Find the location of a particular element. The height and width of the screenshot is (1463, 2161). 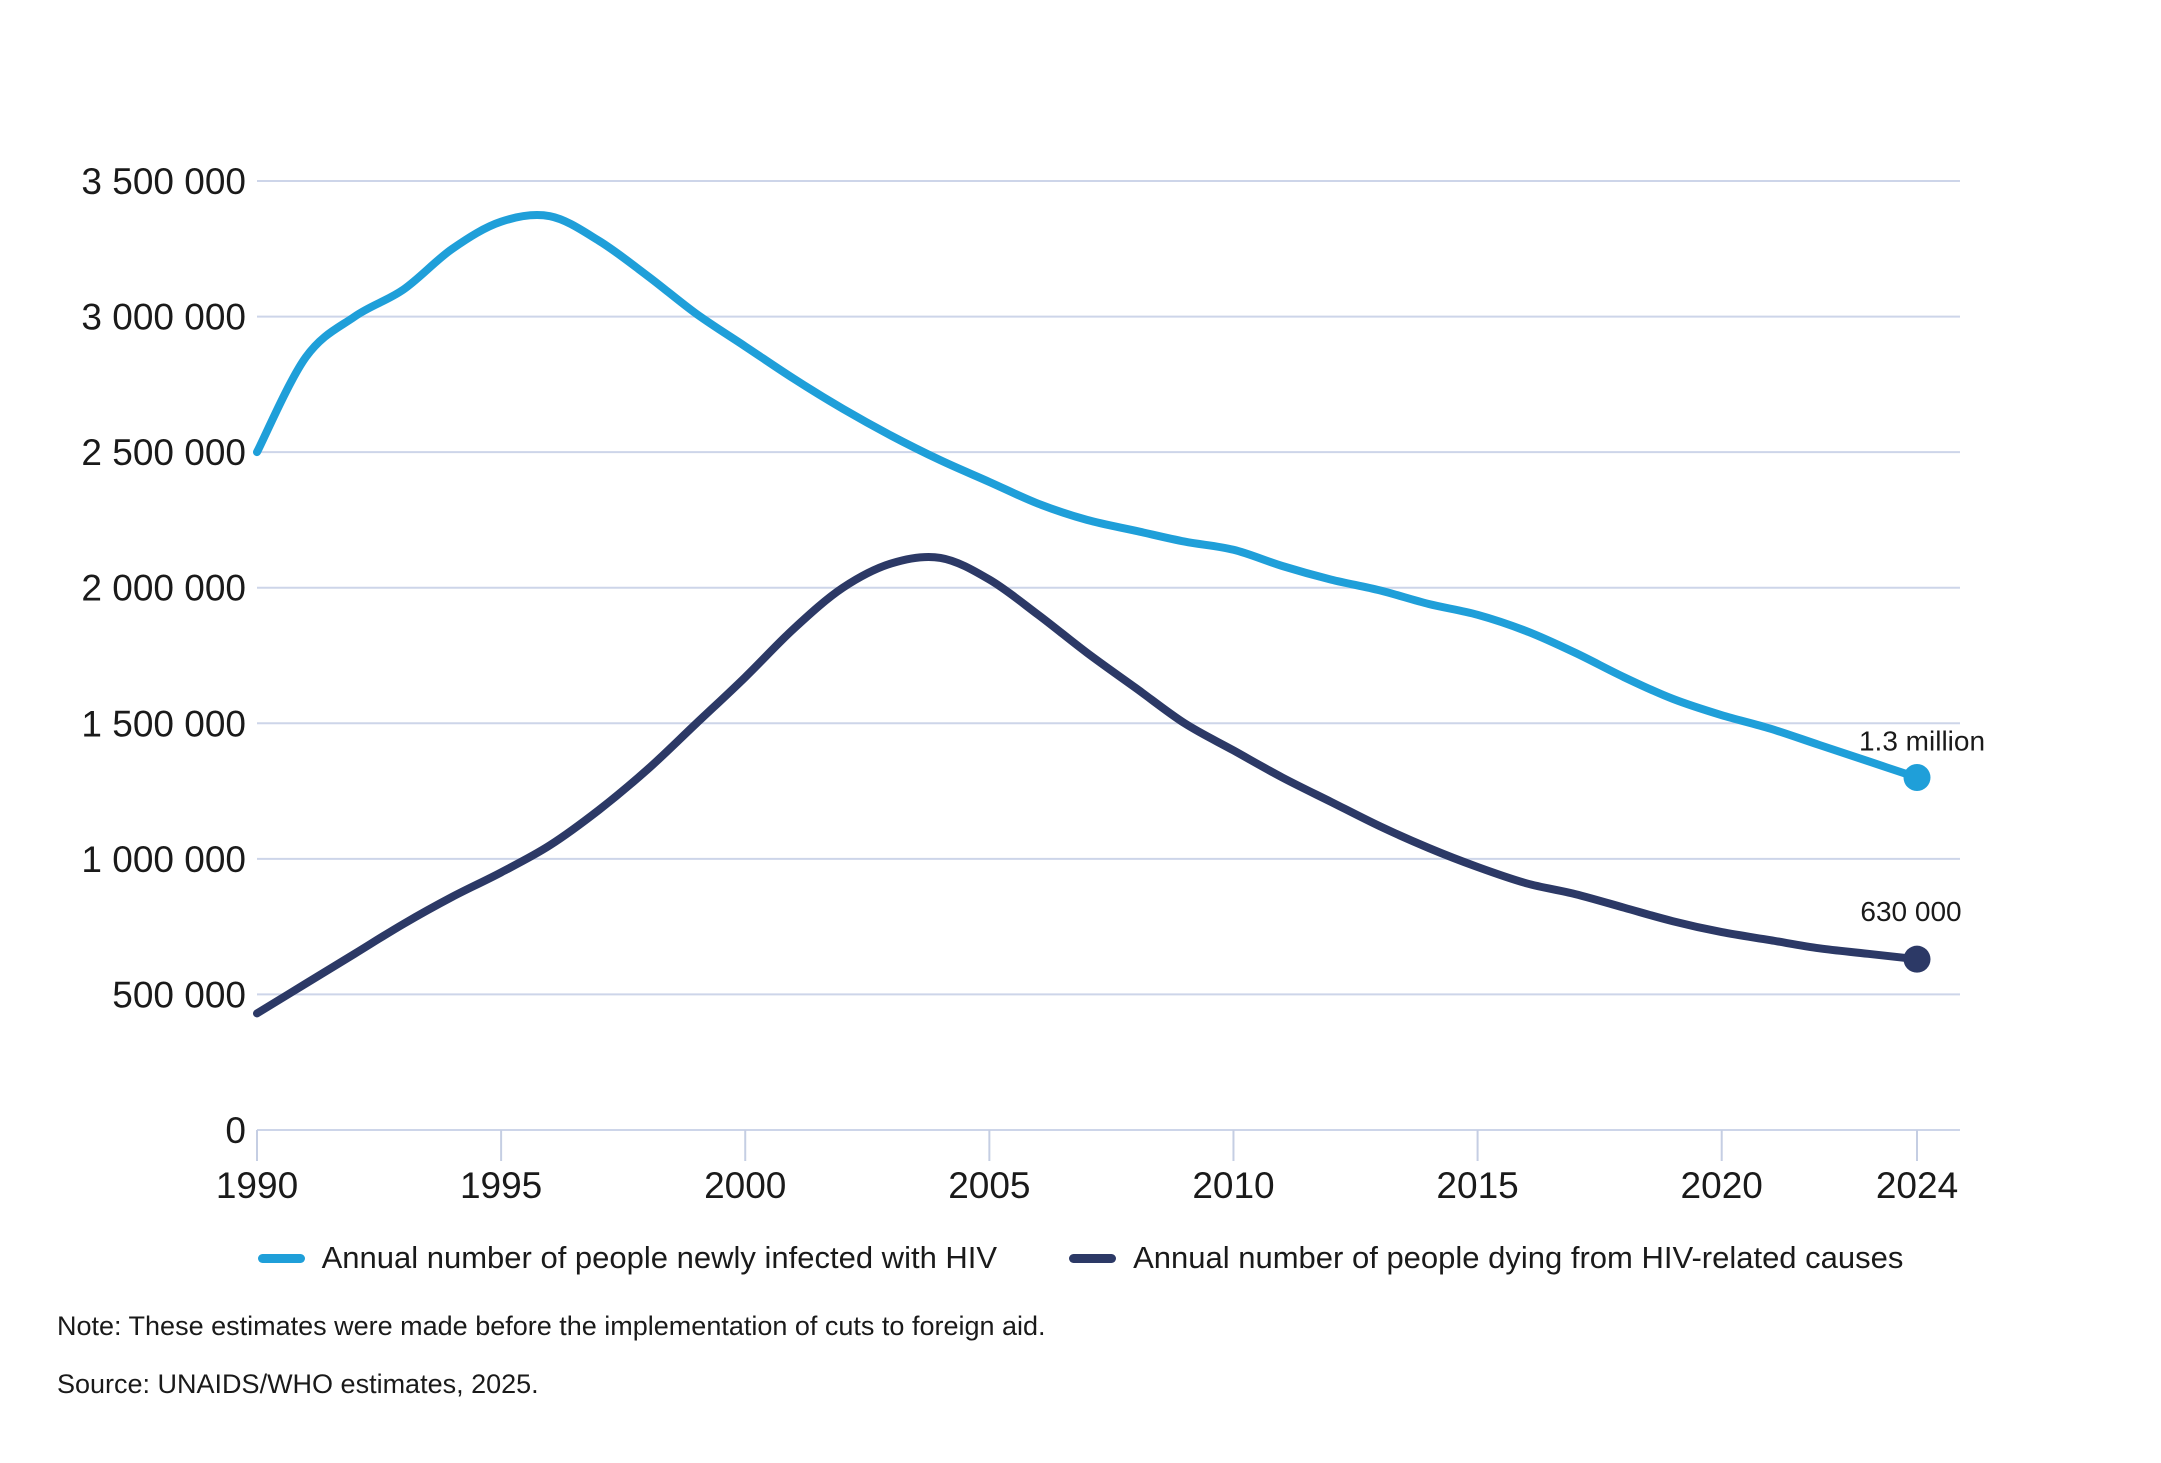

end-annotation-hiv-deaths: 630 000 is located at coordinates (1910, 911).